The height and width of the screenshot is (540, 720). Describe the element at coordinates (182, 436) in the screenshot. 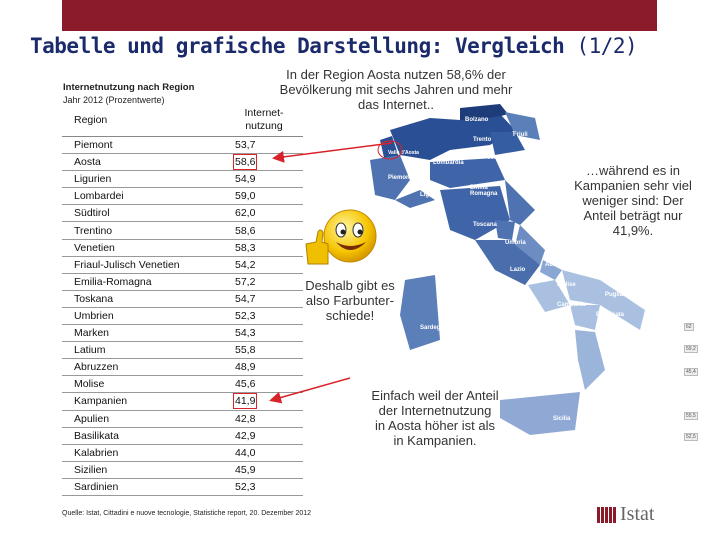

I see `table-row: Basilikata 42,9` at that location.